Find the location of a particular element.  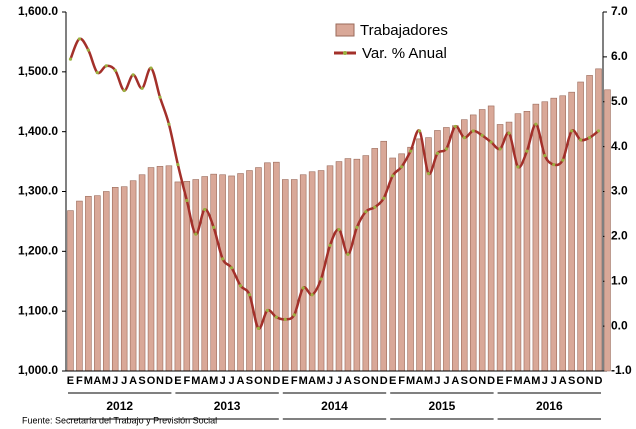

y-tick-label: 1,500.0 is located at coordinates (38, 71).